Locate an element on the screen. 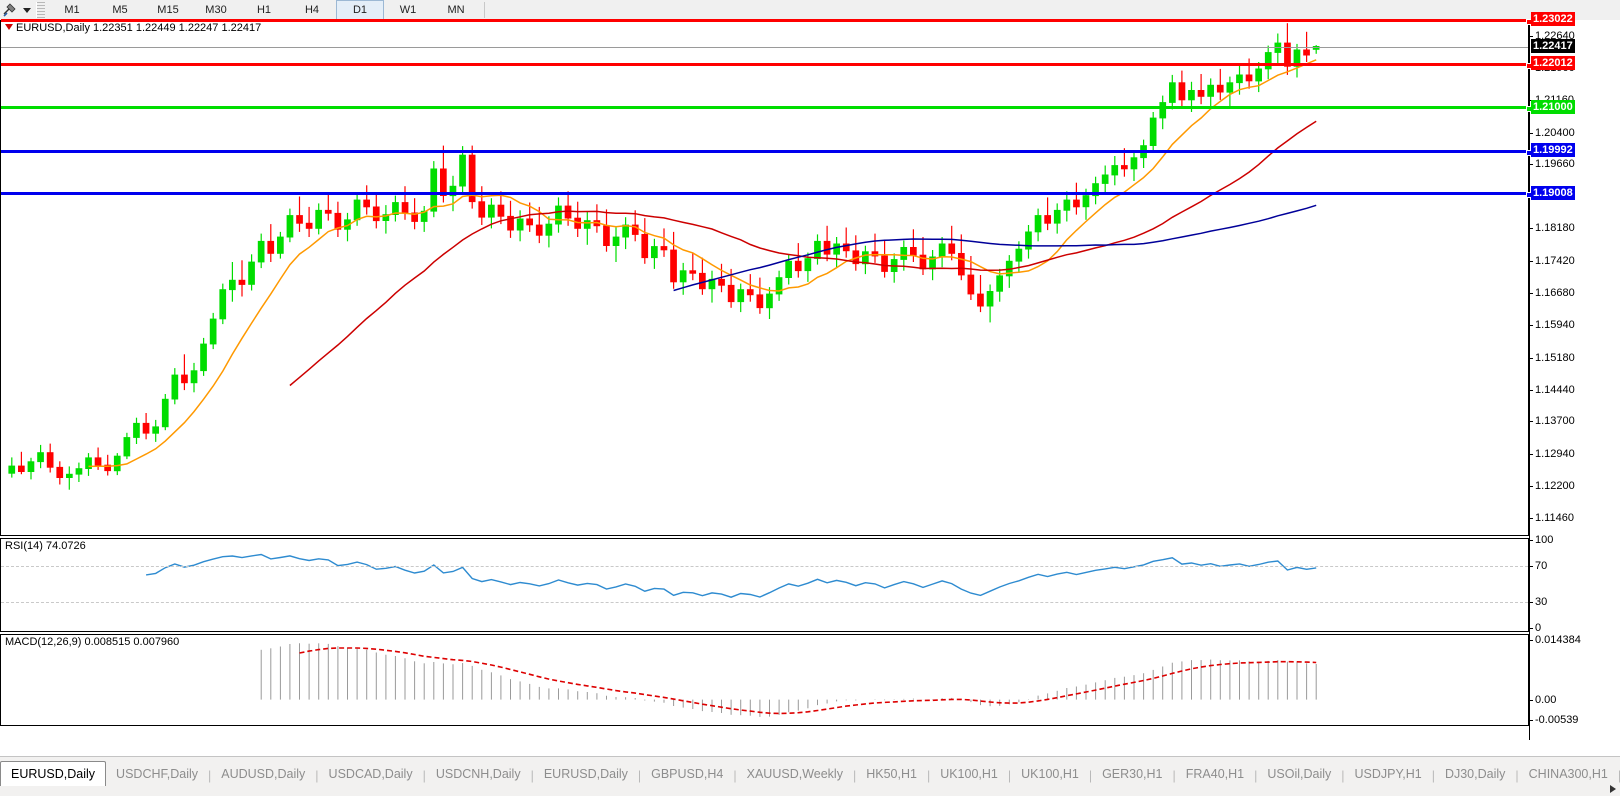 This screenshot has height=798, width=1620. rsi-tick: 70 is located at coordinates (1538, 566).